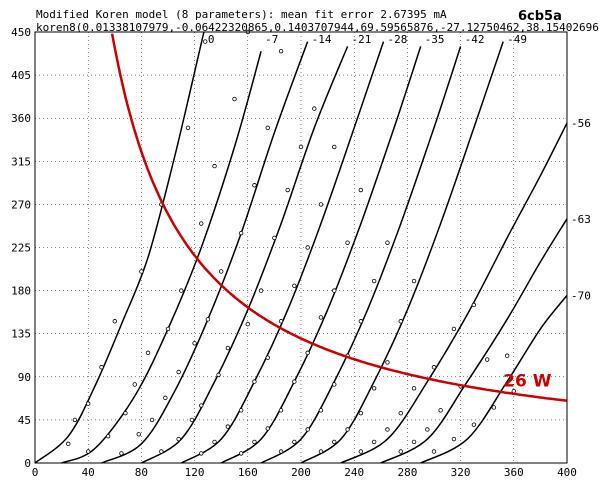 The image size is (600, 493). Describe the element at coordinates (24, 420) in the screenshot. I see `y-tick-label: 45` at that location.